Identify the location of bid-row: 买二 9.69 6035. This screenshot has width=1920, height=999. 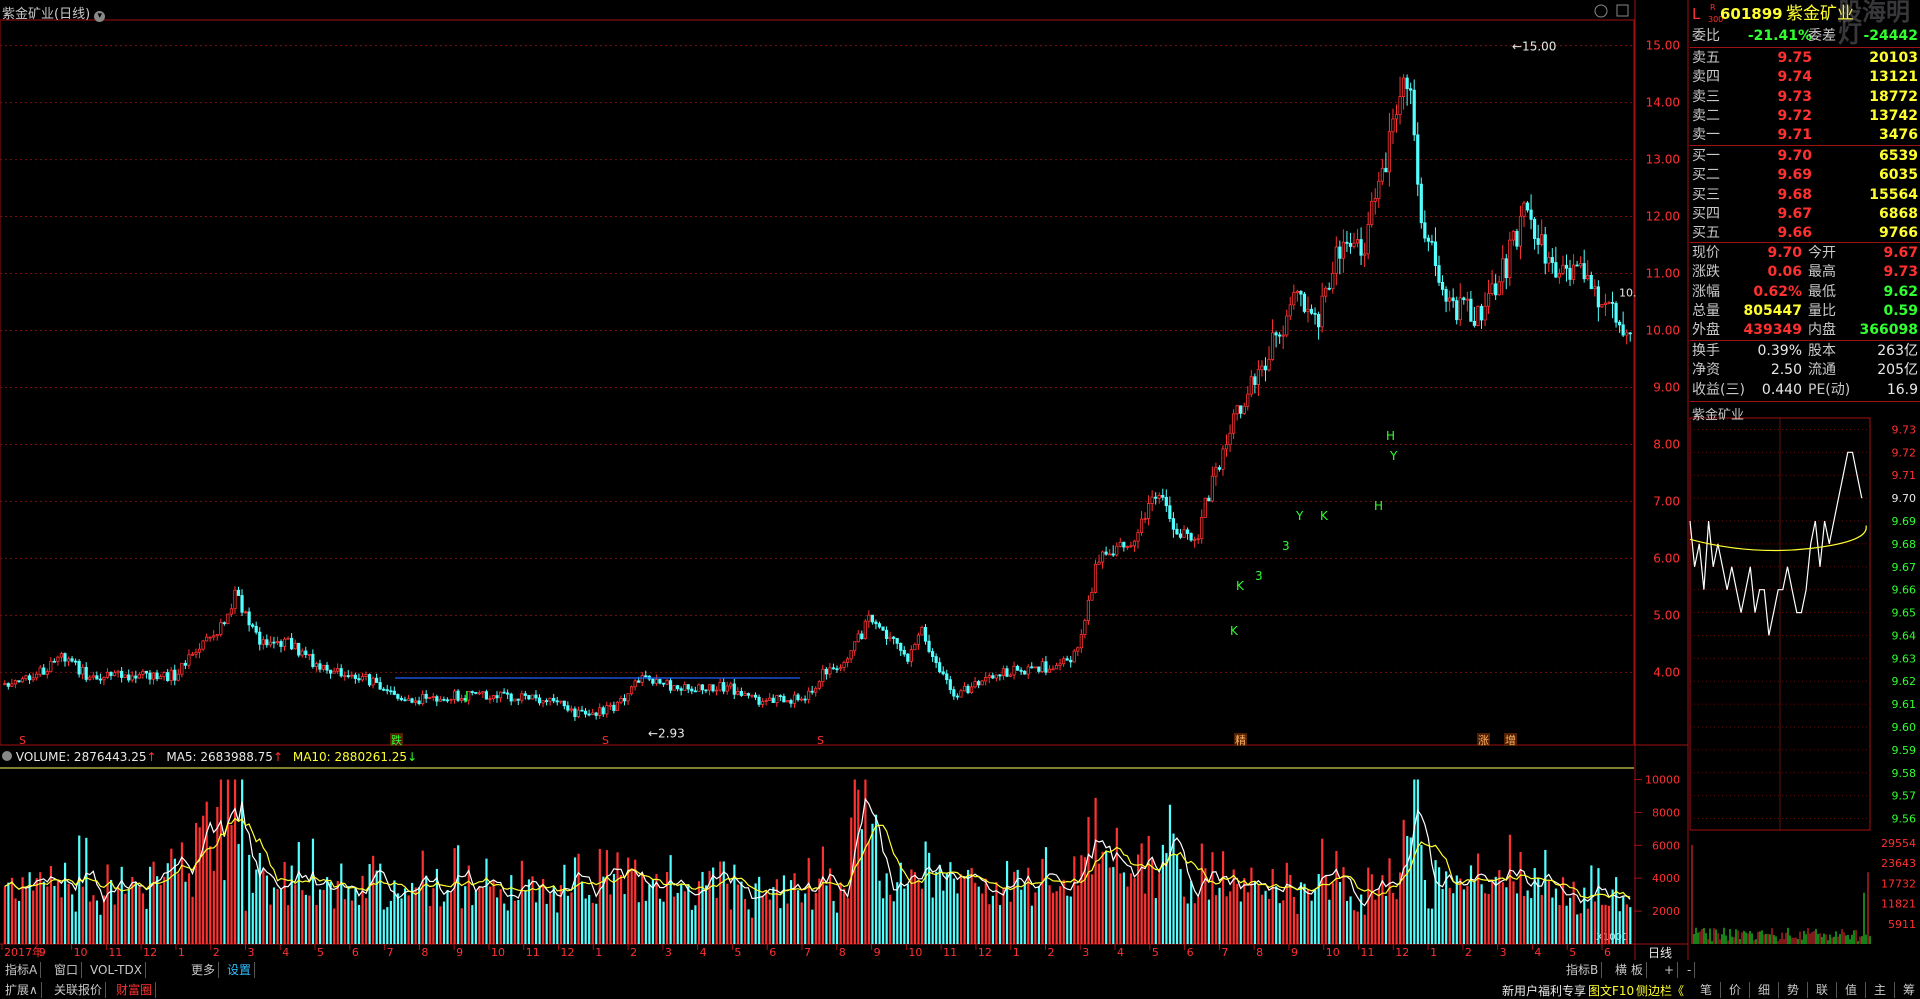
(1805, 175).